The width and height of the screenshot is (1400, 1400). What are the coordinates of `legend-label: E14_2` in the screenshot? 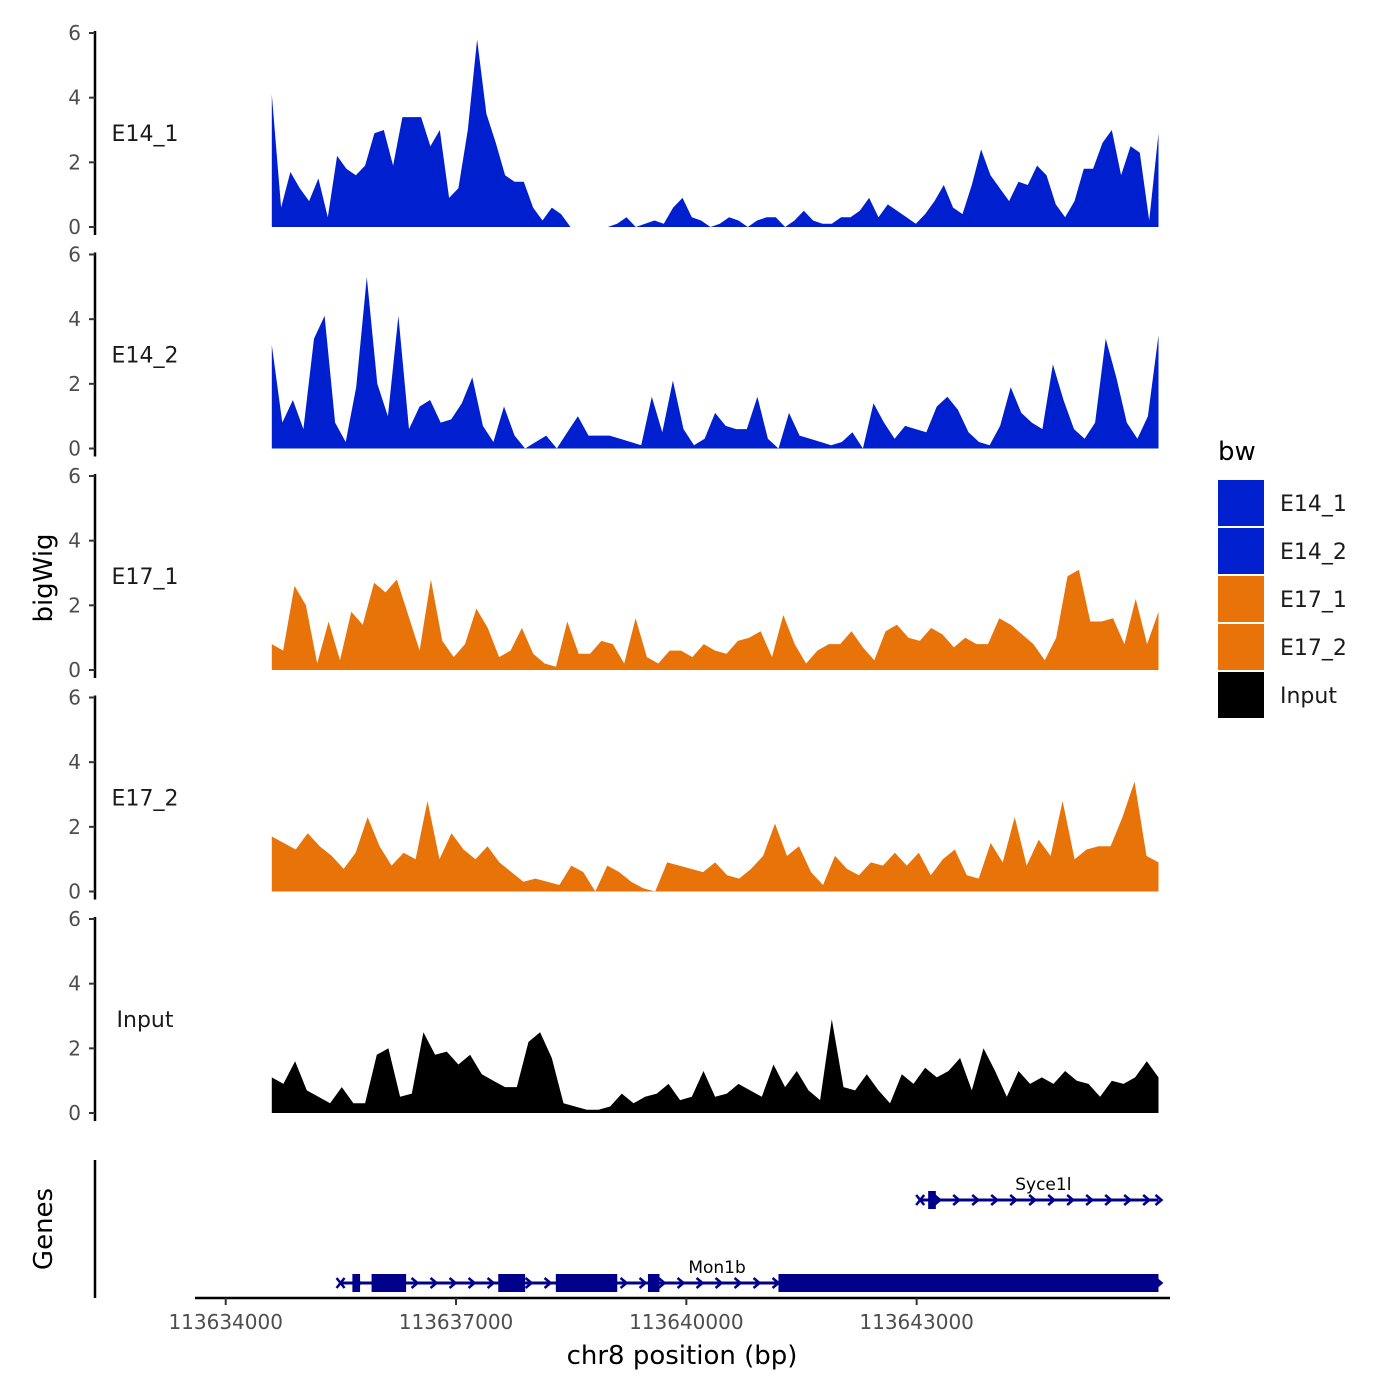 It's located at (1313, 552).